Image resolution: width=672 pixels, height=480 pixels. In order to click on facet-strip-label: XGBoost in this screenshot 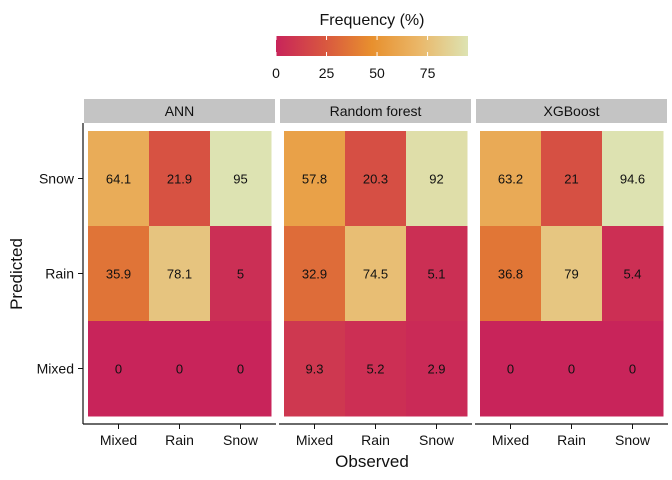, I will do `click(571, 111)`.